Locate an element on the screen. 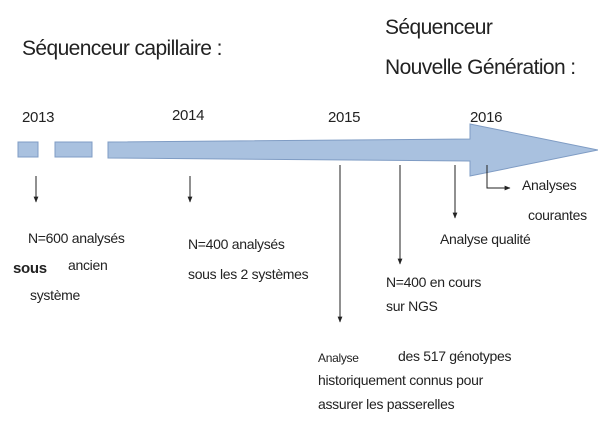 The image size is (598, 434). note: Analyse is located at coordinates (338, 358).